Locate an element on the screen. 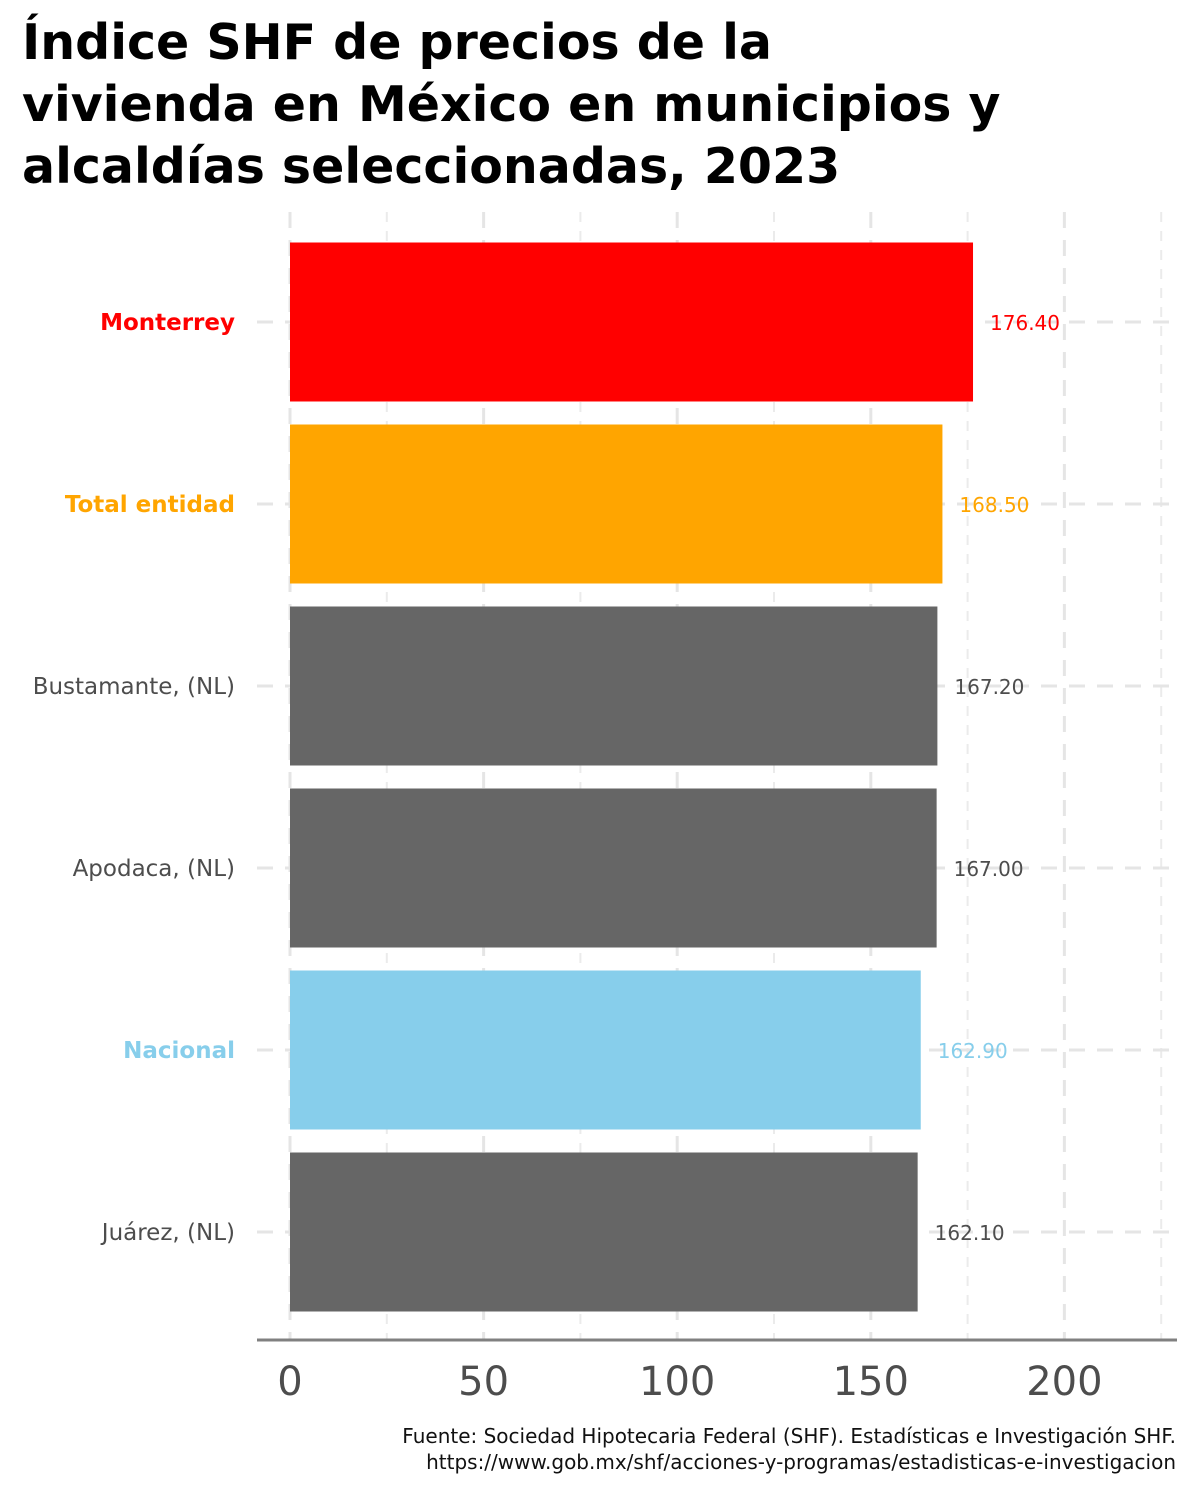  chart-title-line: Índice SHF de precios de la is located at coordinates (397, 42).